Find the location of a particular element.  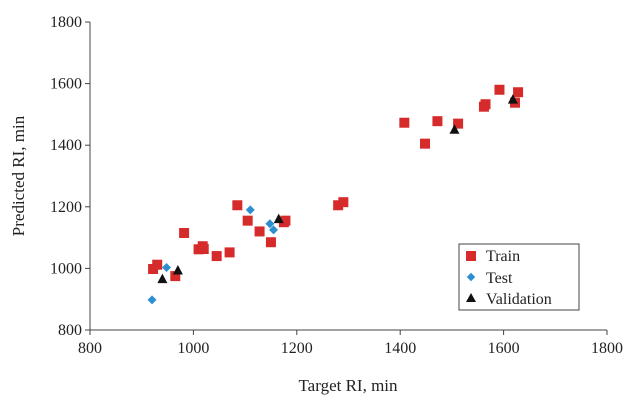

legend-label-train: Train is located at coordinates (503, 256).